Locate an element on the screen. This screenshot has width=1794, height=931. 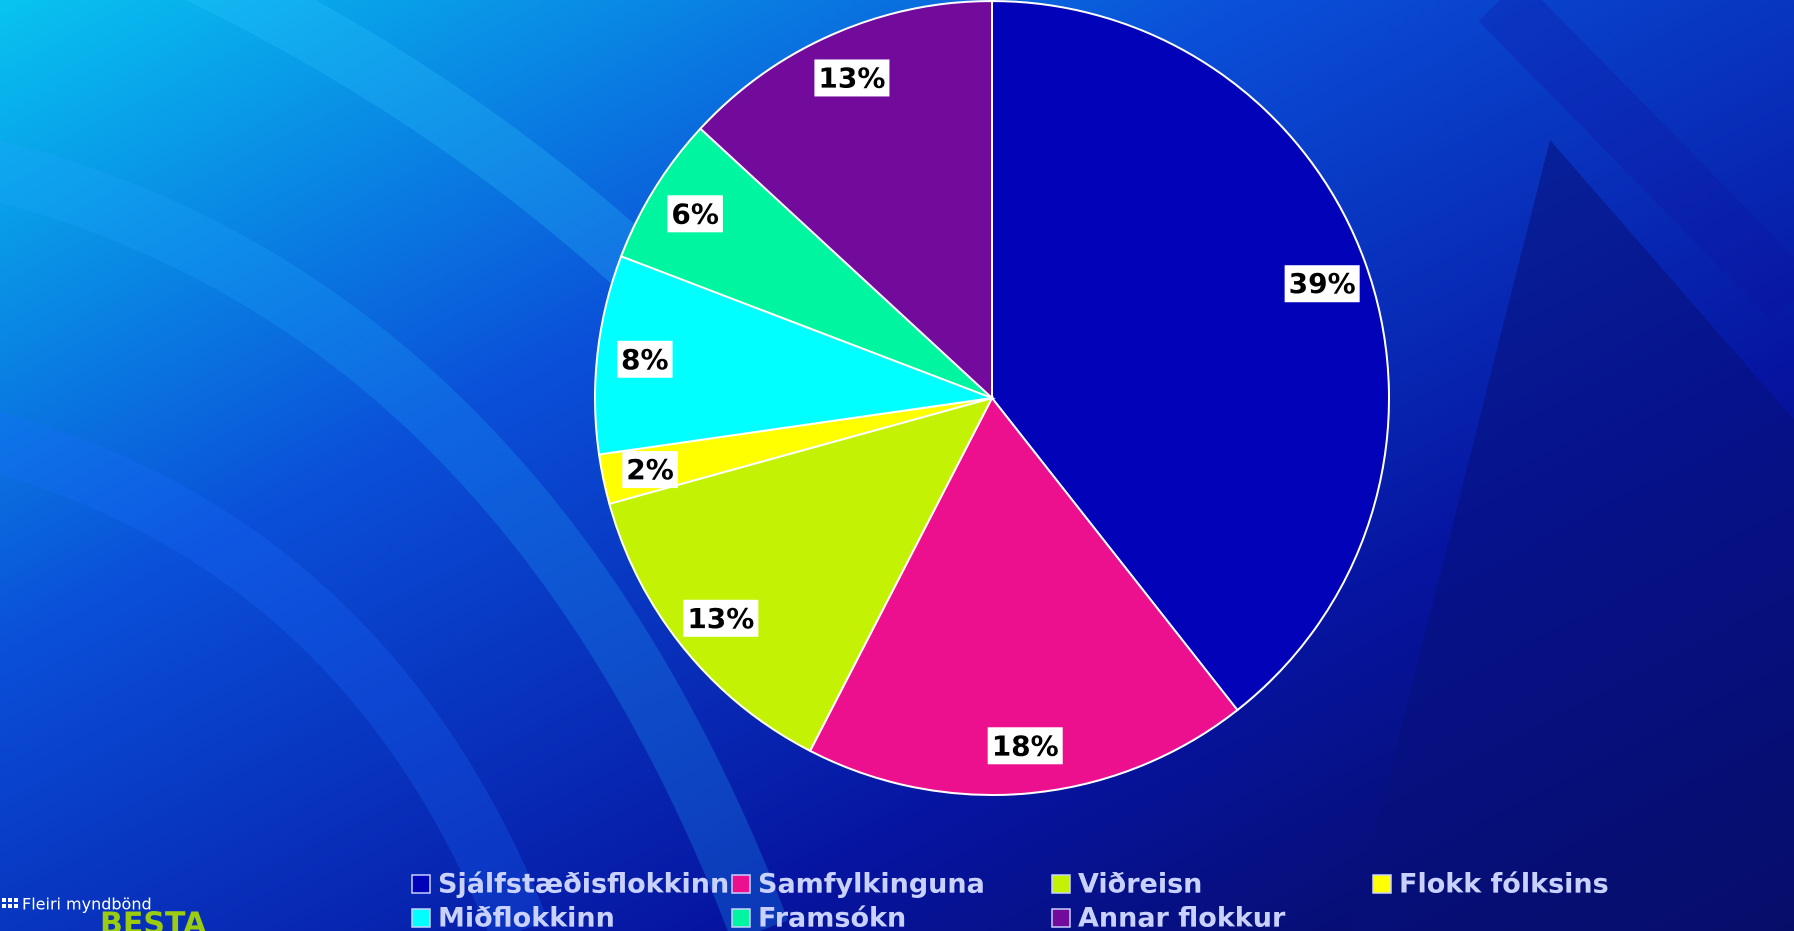
data-label-text: 6% is located at coordinates (695, 213).